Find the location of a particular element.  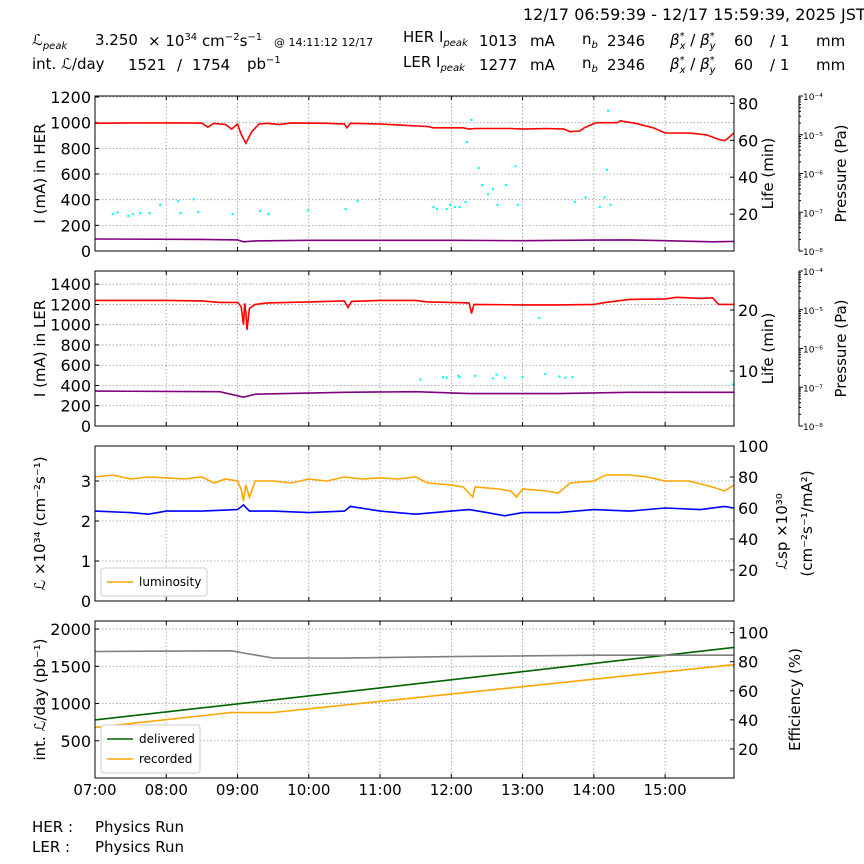

delivered-line is located at coordinates (414, 683).